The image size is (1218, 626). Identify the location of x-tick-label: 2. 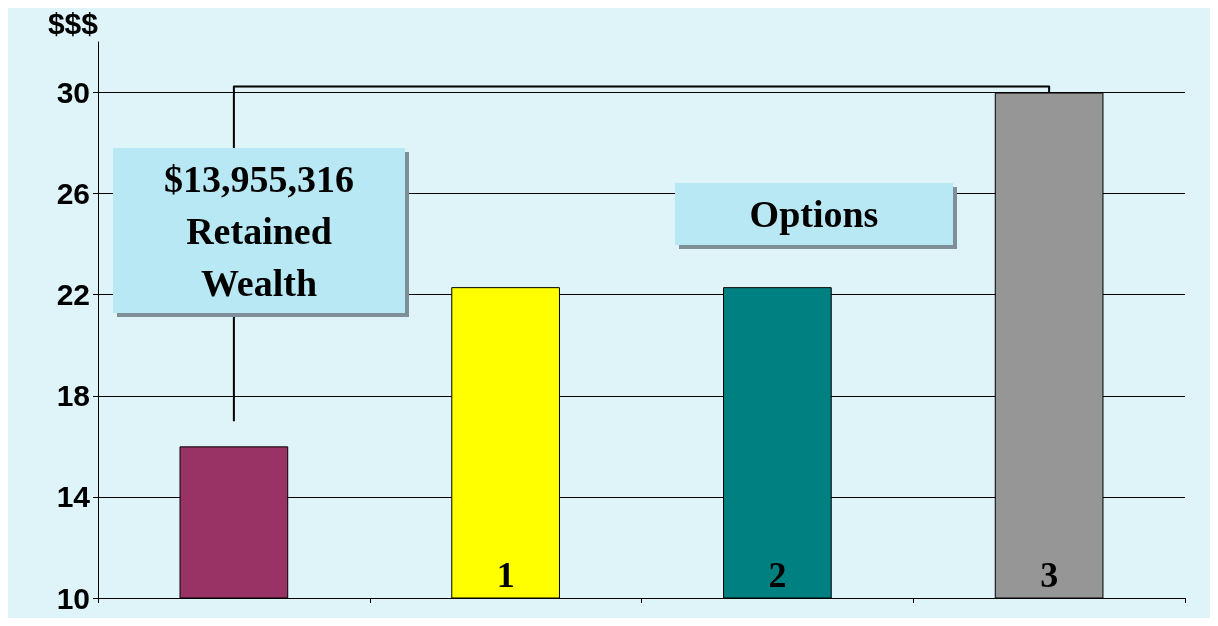
(777, 574).